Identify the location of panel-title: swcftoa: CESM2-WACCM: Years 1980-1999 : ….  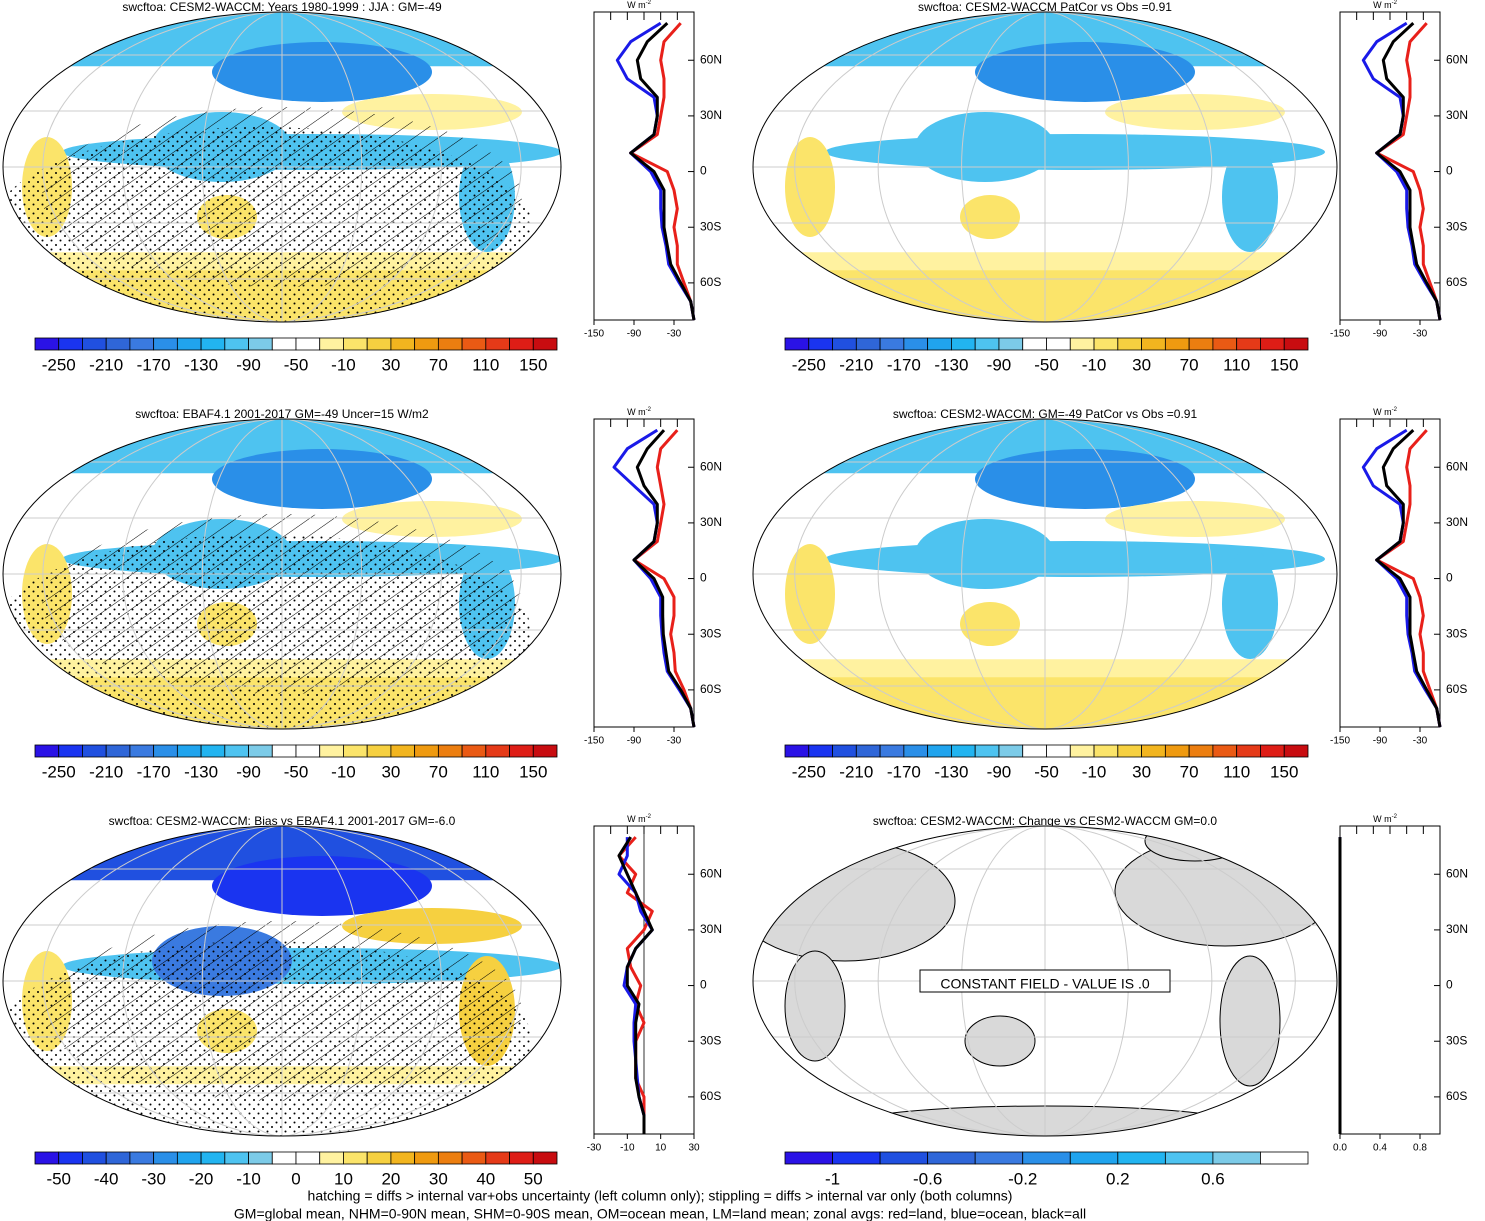
(282, 7).